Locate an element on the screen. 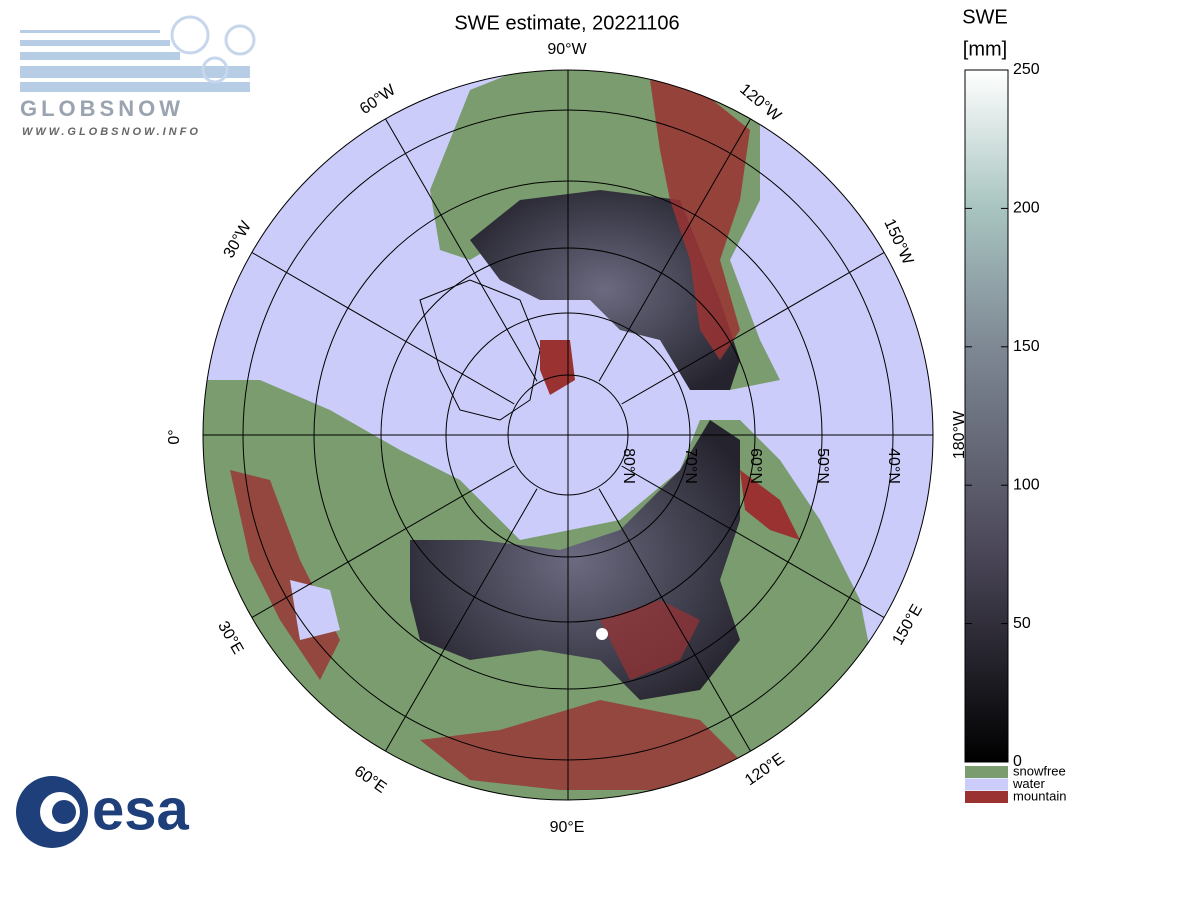 This screenshot has width=1200, height=905. longitude-label: 0° is located at coordinates (174, 436).